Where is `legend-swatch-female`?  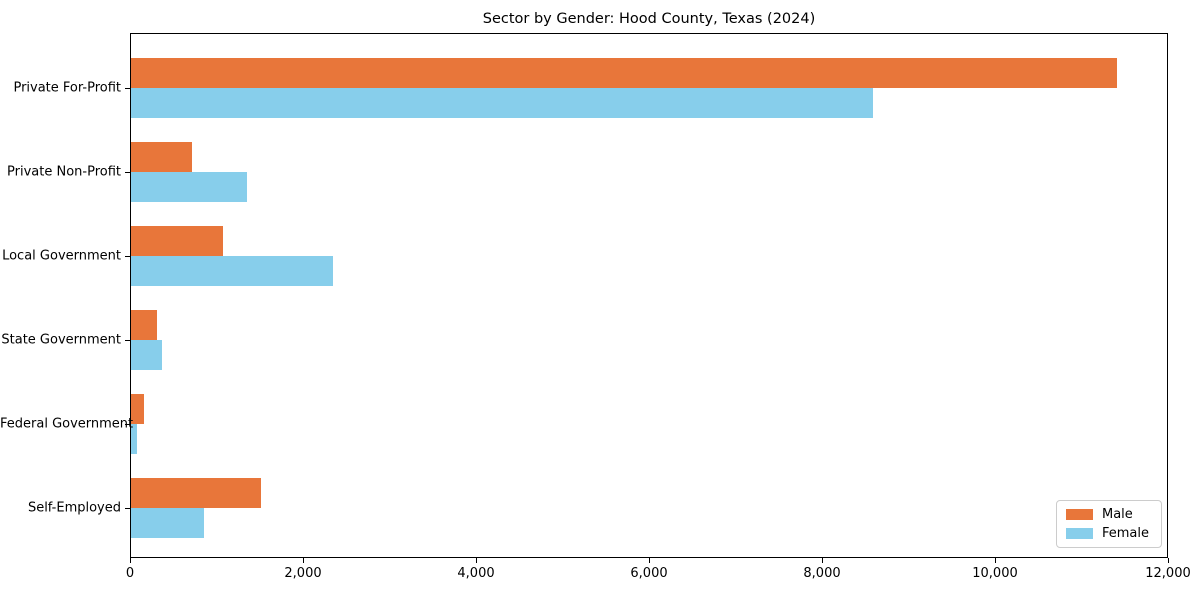
legend-swatch-female is located at coordinates (1079, 533).